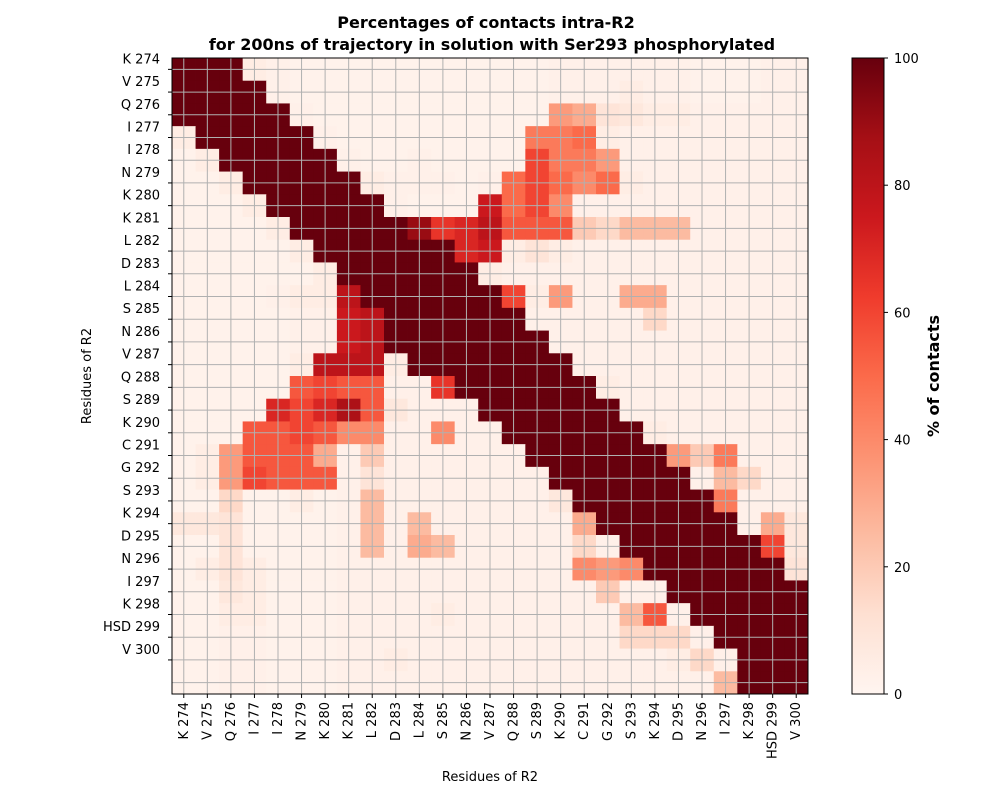 Image resolution: width=1000 pixels, height=800 pixels. Describe the element at coordinates (902, 186) in the screenshot. I see `colorbar-tick-label: 80` at that location.